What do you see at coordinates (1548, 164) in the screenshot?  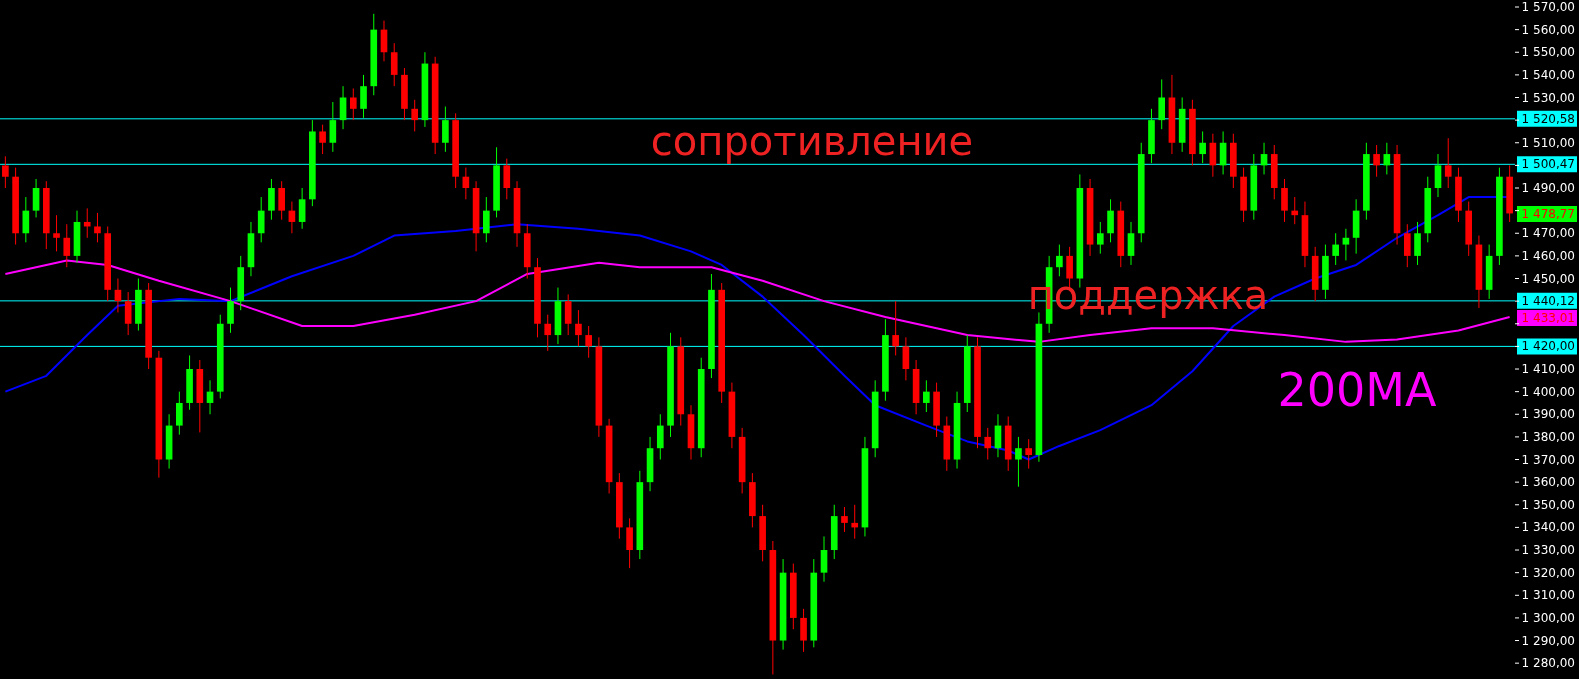 I see `ref-line-label: 1 500,47` at bounding box center [1548, 164].